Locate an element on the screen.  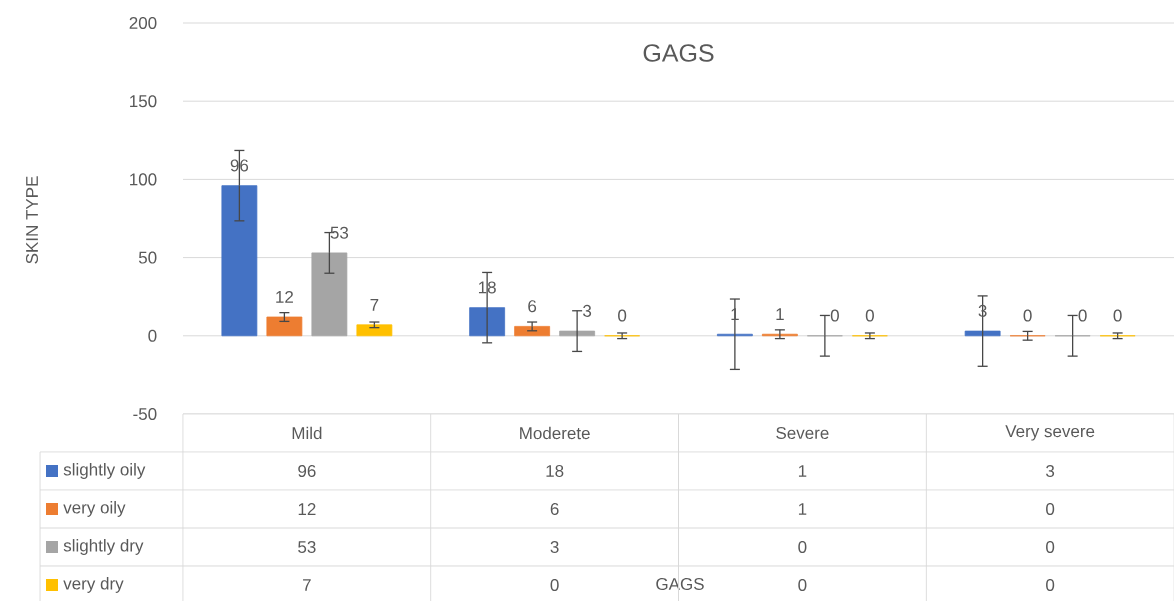
text: 96 is located at coordinates (307, 471).